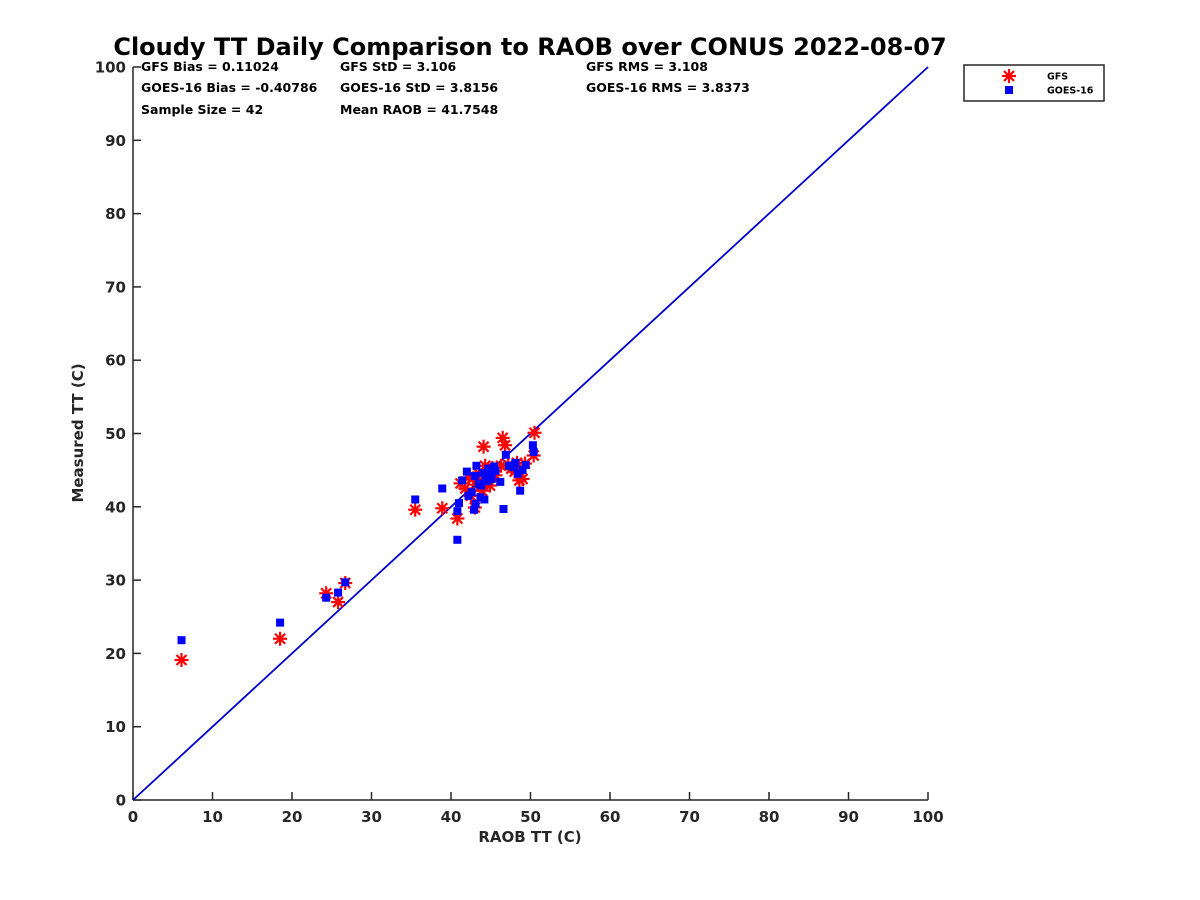  Describe the element at coordinates (115, 581) in the screenshot. I see `y-tick-label: 30` at that location.